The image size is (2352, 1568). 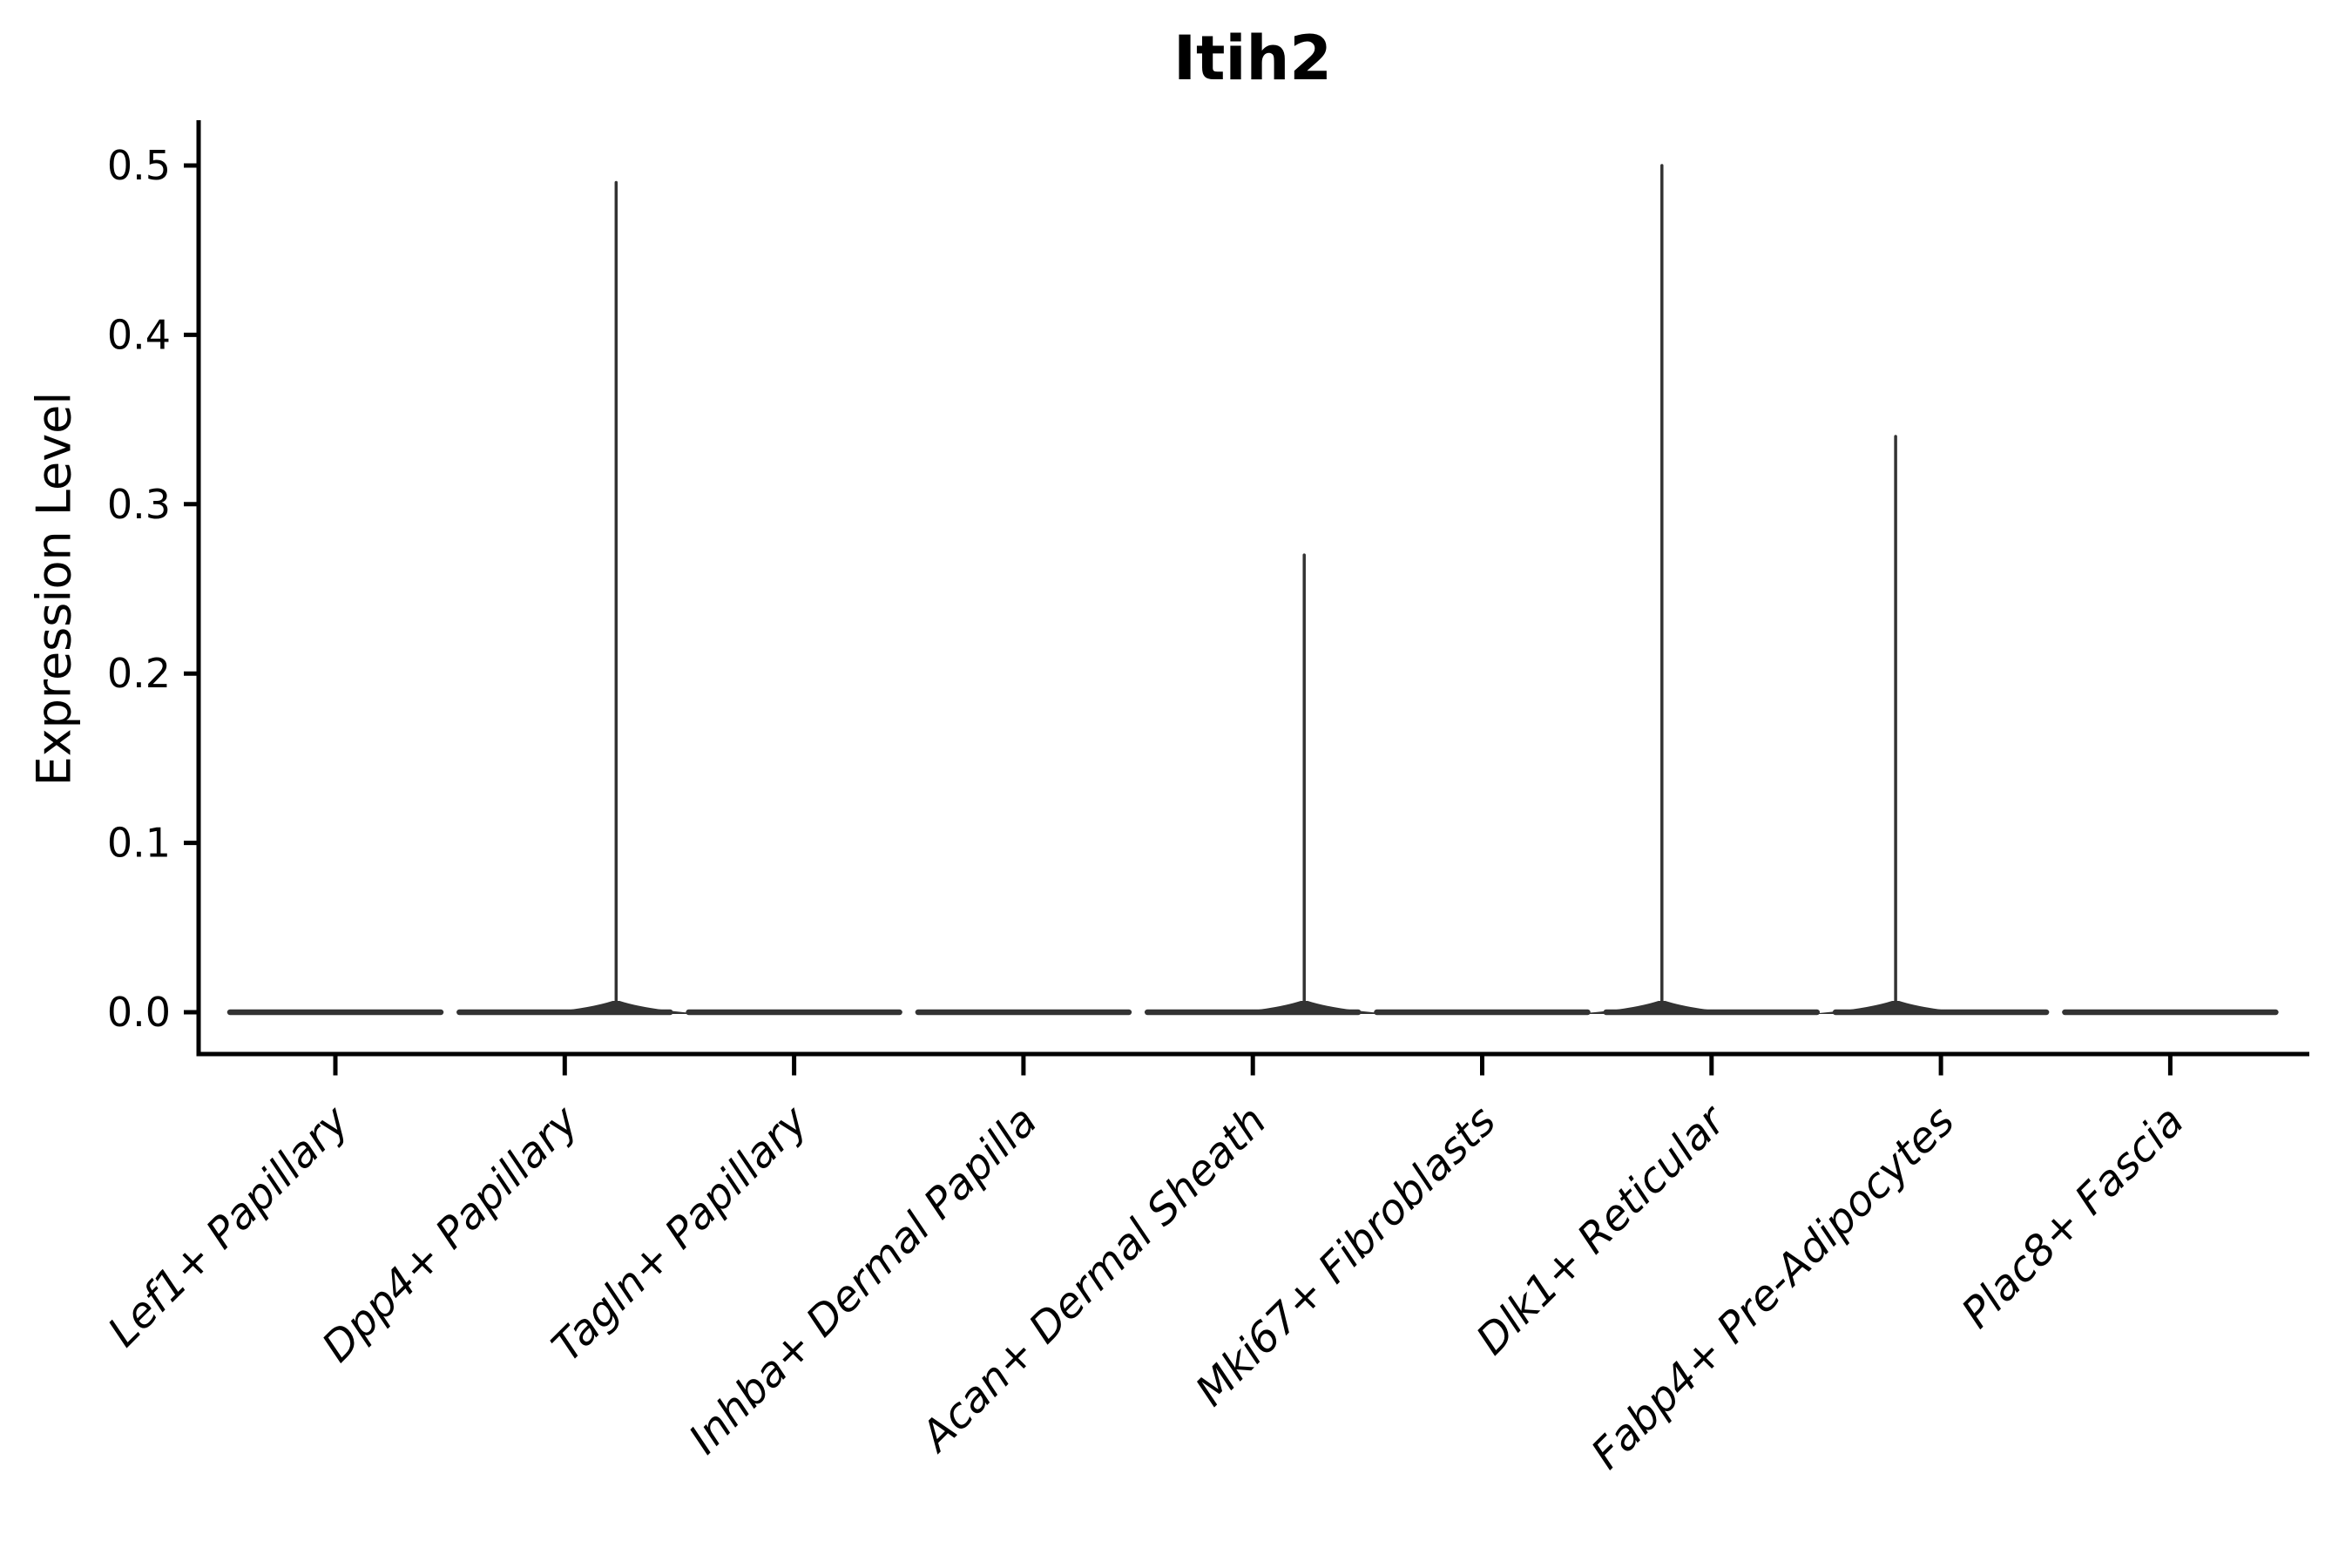 I want to click on y-tick-label: 0.1, so click(x=139, y=844).